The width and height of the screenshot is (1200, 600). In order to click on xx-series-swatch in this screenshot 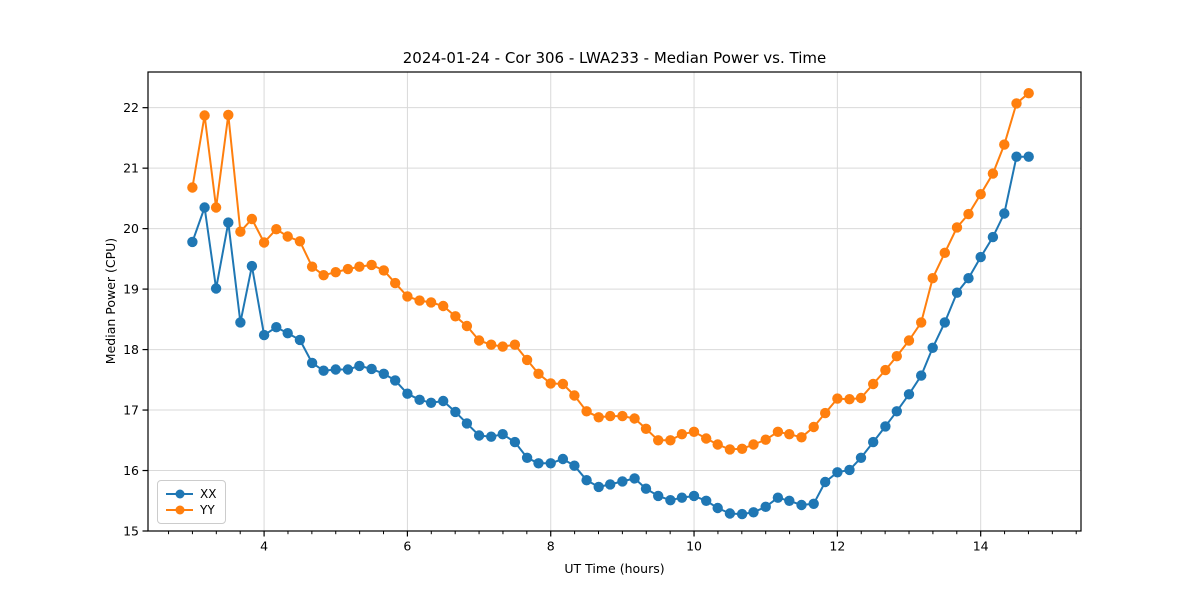, I will do `click(179, 494)`.